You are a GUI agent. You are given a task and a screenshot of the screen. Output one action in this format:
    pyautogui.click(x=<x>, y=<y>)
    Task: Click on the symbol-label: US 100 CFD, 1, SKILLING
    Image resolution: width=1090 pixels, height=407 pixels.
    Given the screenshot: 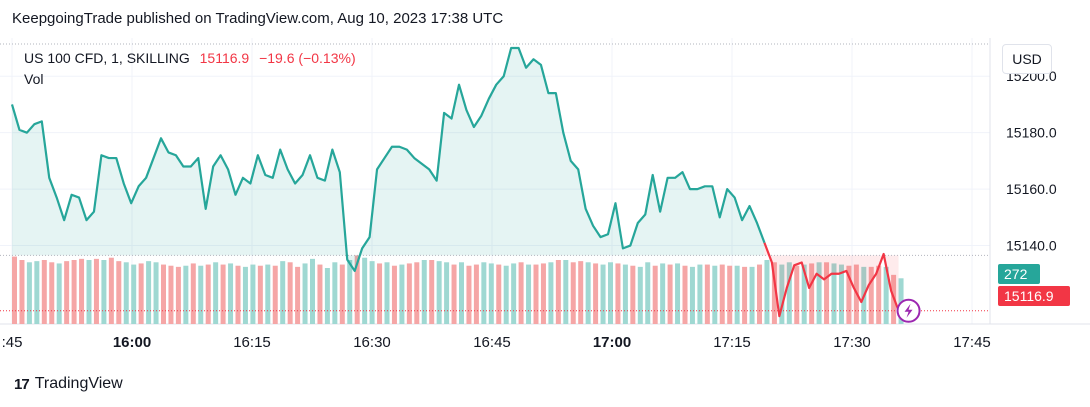 What is the action you would take?
    pyautogui.click(x=107, y=58)
    